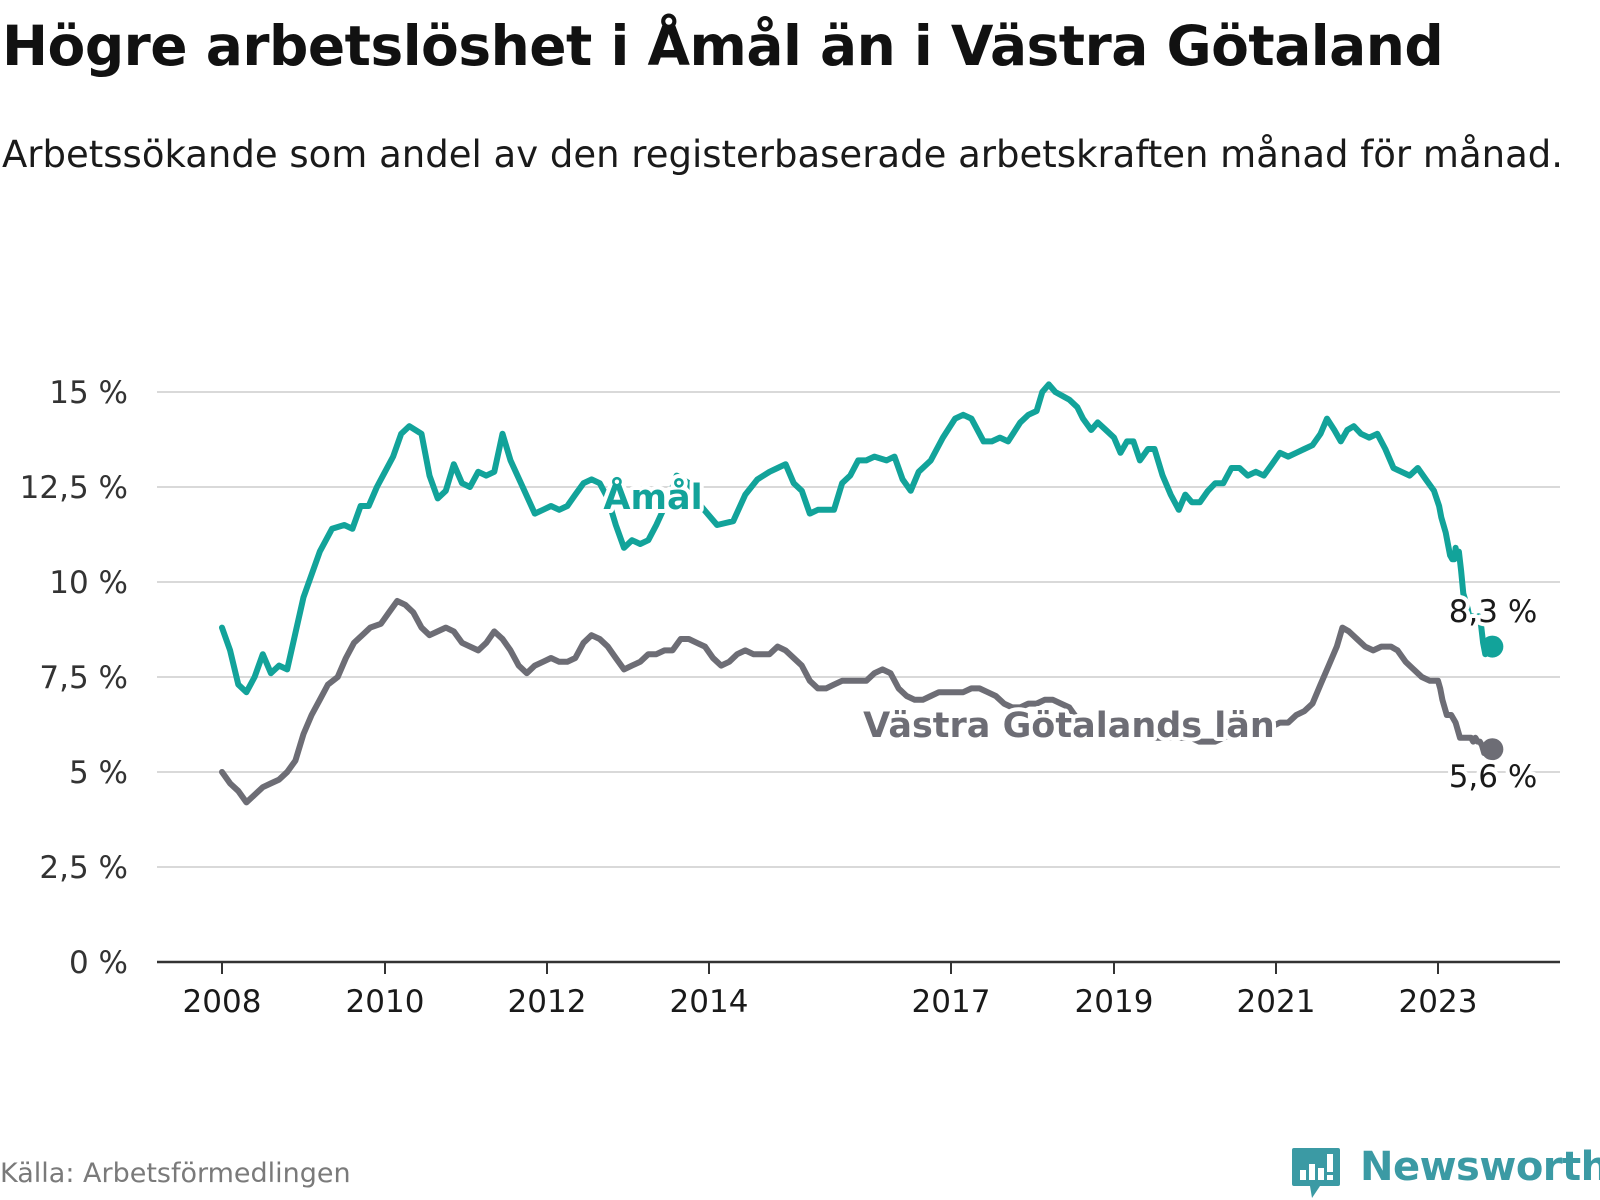 The height and width of the screenshot is (1200, 1600). What do you see at coordinates (98, 773) in the screenshot?
I see `y-tick-label: 5 %` at bounding box center [98, 773].